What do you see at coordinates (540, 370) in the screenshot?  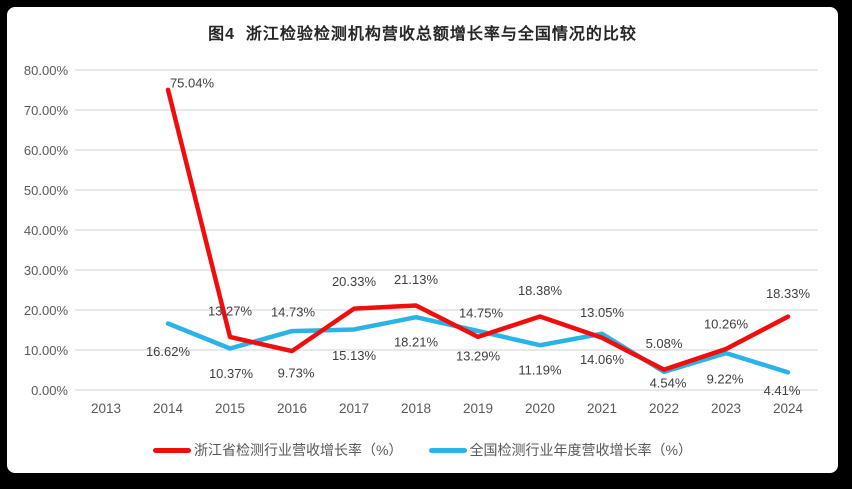 I see `data-label: 11.19%` at bounding box center [540, 370].